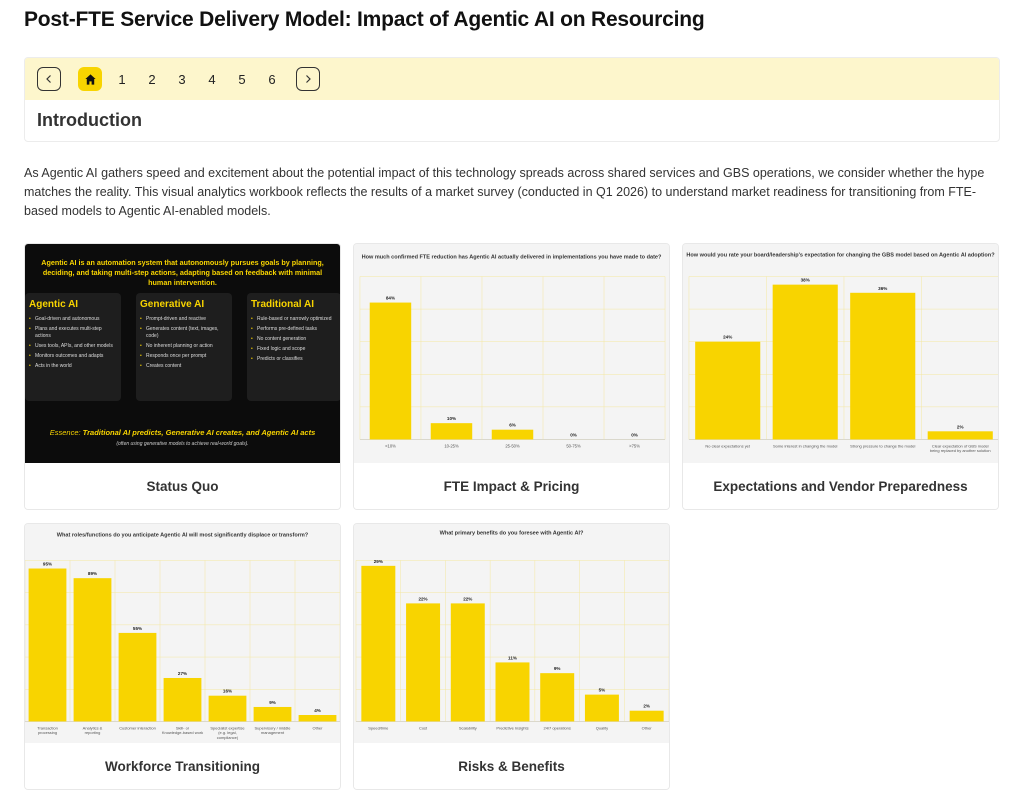 The height and width of the screenshot is (802, 1024). I want to click on next-button, so click(308, 79).